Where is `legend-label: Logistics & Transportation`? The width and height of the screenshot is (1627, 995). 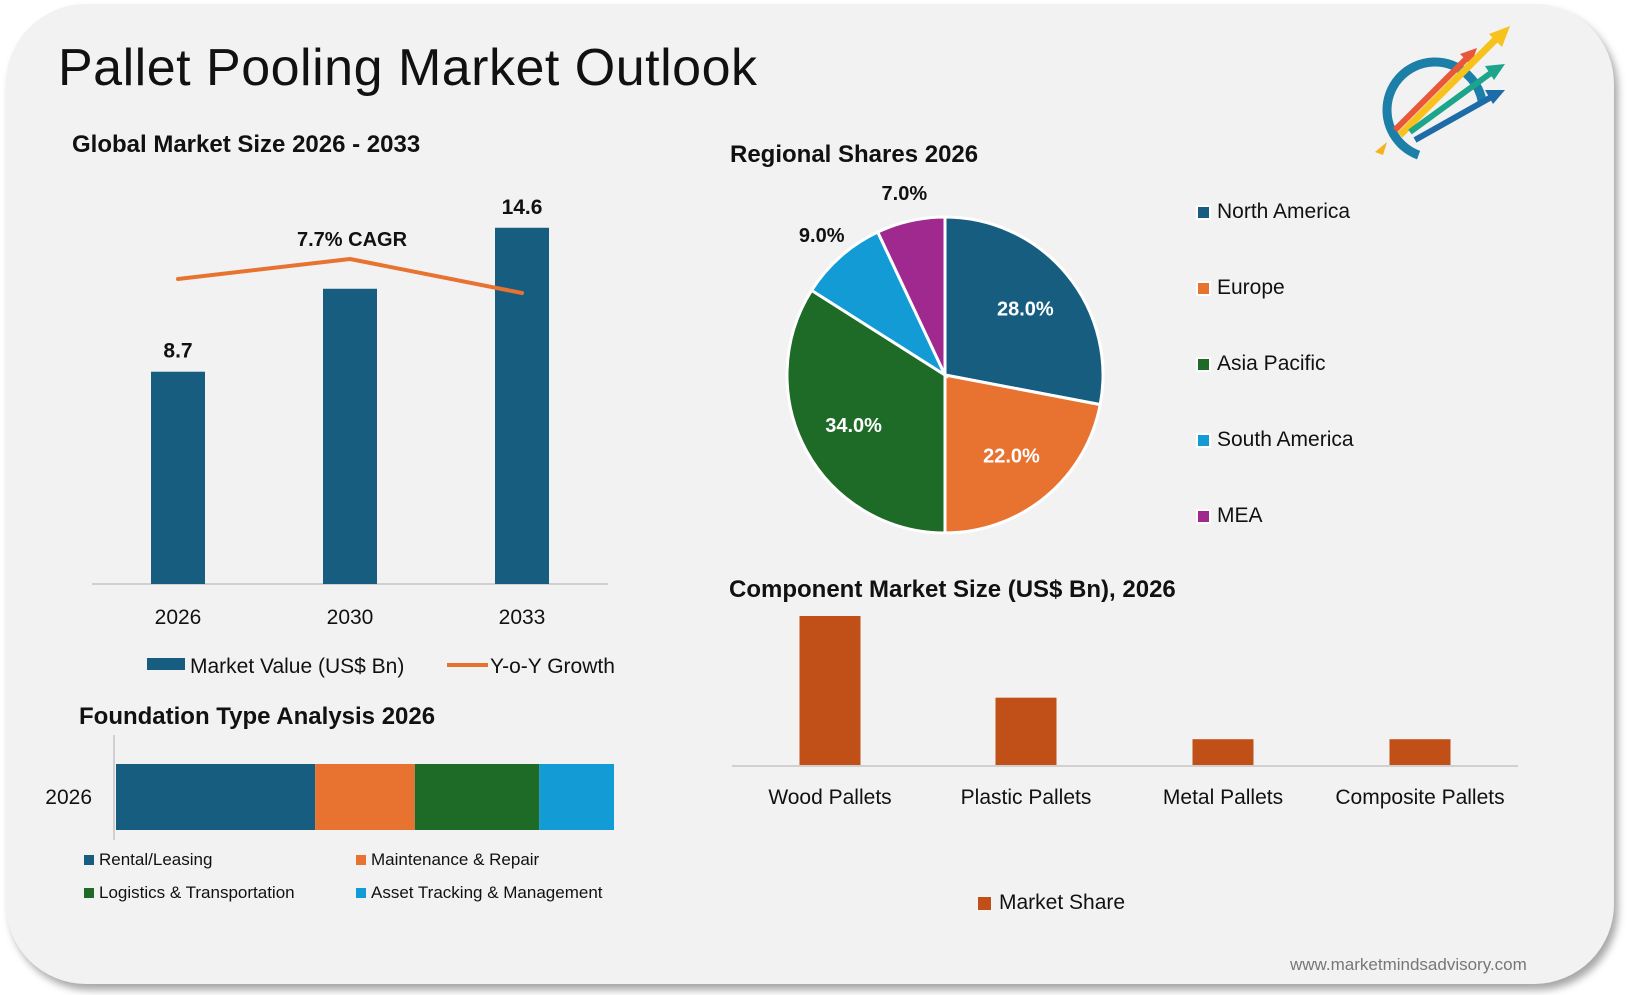 legend-label: Logistics & Transportation is located at coordinates (197, 892).